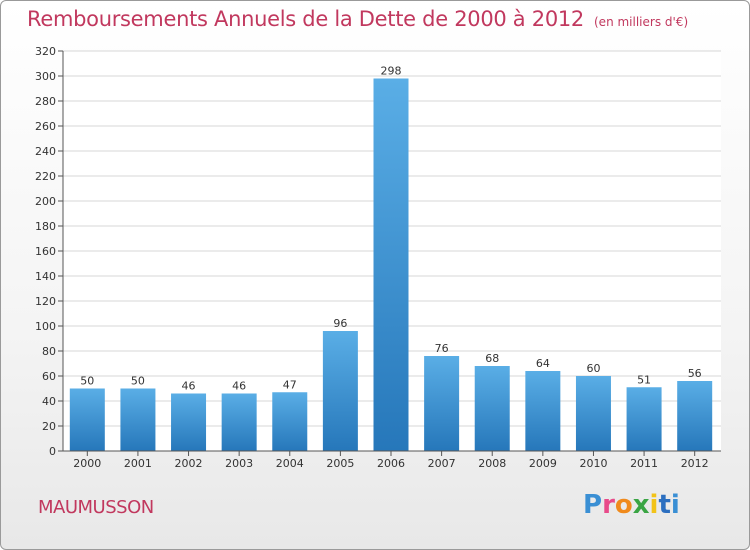 The width and height of the screenshot is (750, 550). What do you see at coordinates (45, 101) in the screenshot?
I see `y-tick-label: 280` at bounding box center [45, 101].